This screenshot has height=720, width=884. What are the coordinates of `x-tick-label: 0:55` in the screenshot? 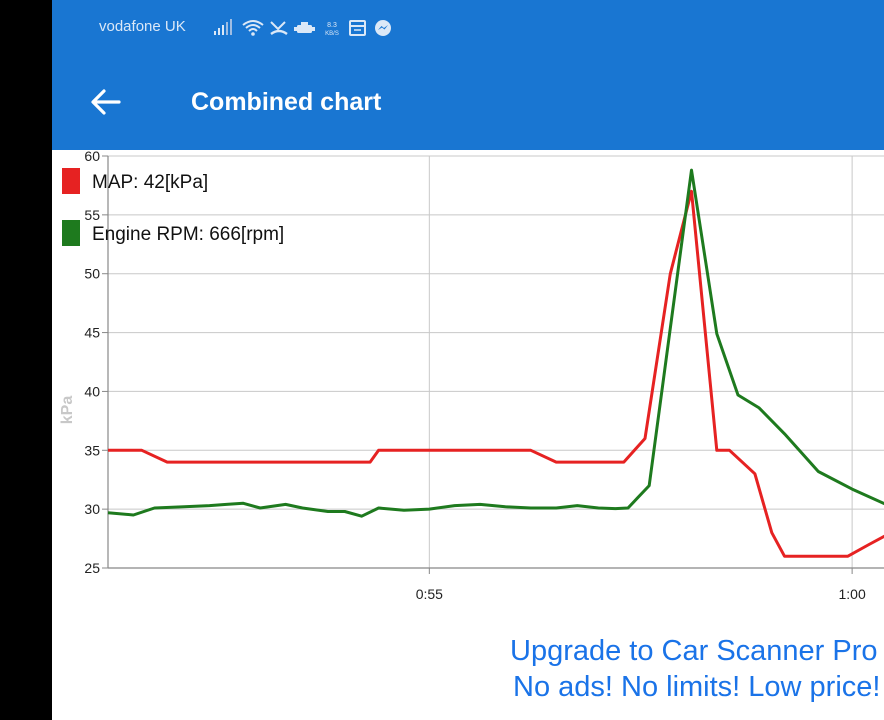 It's located at (429, 594).